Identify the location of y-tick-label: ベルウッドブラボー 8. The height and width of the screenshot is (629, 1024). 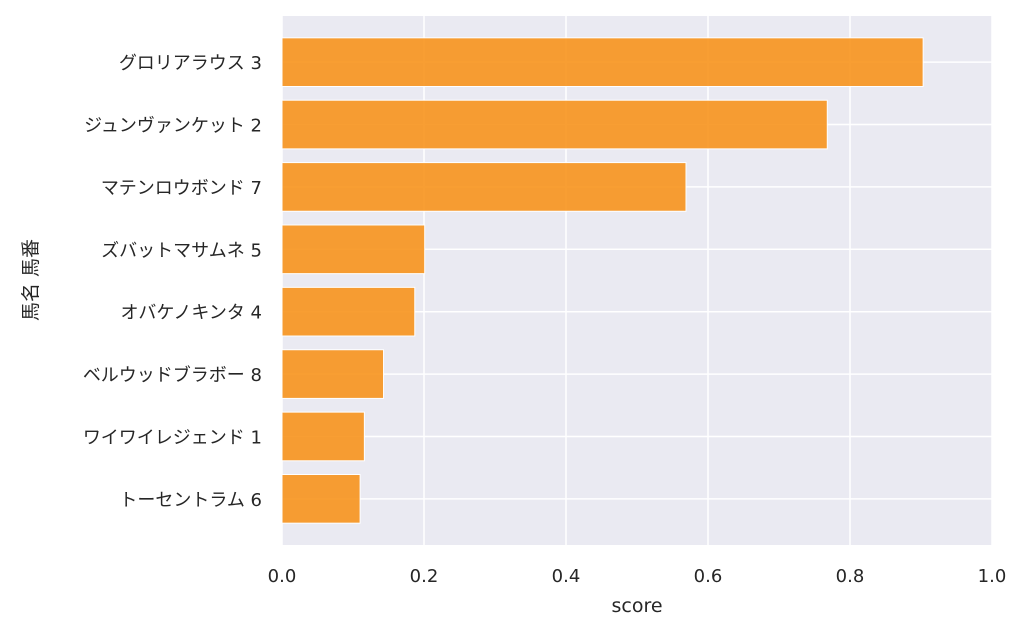
(172, 375).